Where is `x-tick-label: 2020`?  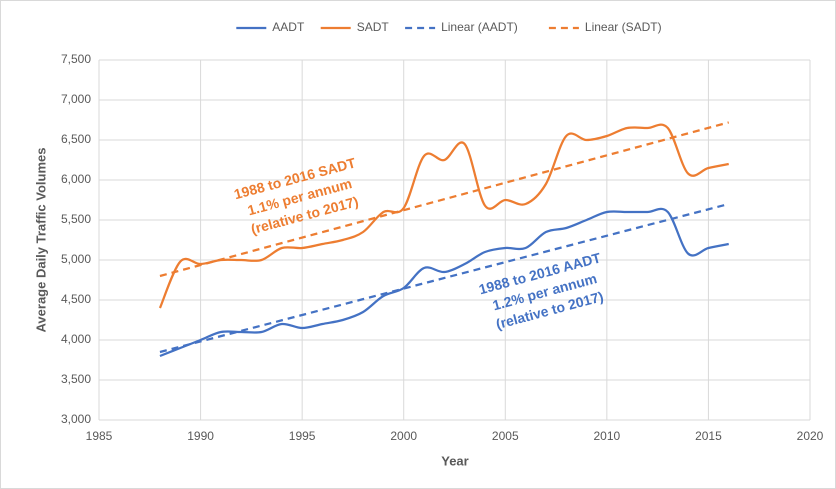 x-tick-label: 2020 is located at coordinates (810, 436).